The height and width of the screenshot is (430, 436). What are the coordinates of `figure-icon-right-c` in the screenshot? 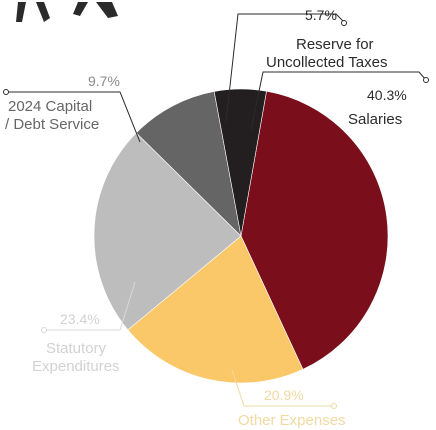 It's located at (107, 10).